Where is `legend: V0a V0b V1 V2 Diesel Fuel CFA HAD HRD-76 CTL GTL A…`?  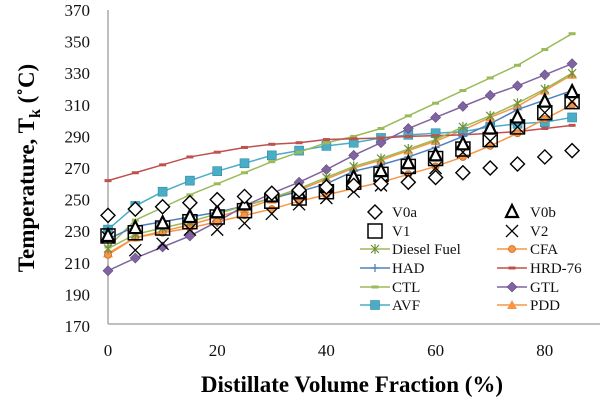 legend: V0a V0b V1 V2 Diesel Fuel CFA HAD HRD-76 CTL GTL A… is located at coordinates (471, 258).